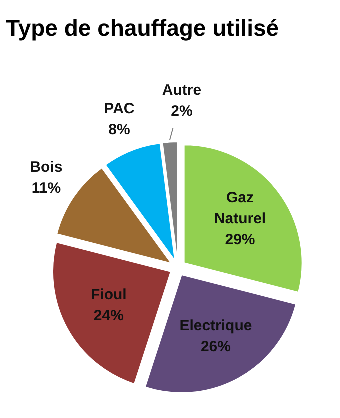 This screenshot has height=418, width=340. What do you see at coordinates (109, 295) in the screenshot?
I see `slice-label: Fioul` at bounding box center [109, 295].